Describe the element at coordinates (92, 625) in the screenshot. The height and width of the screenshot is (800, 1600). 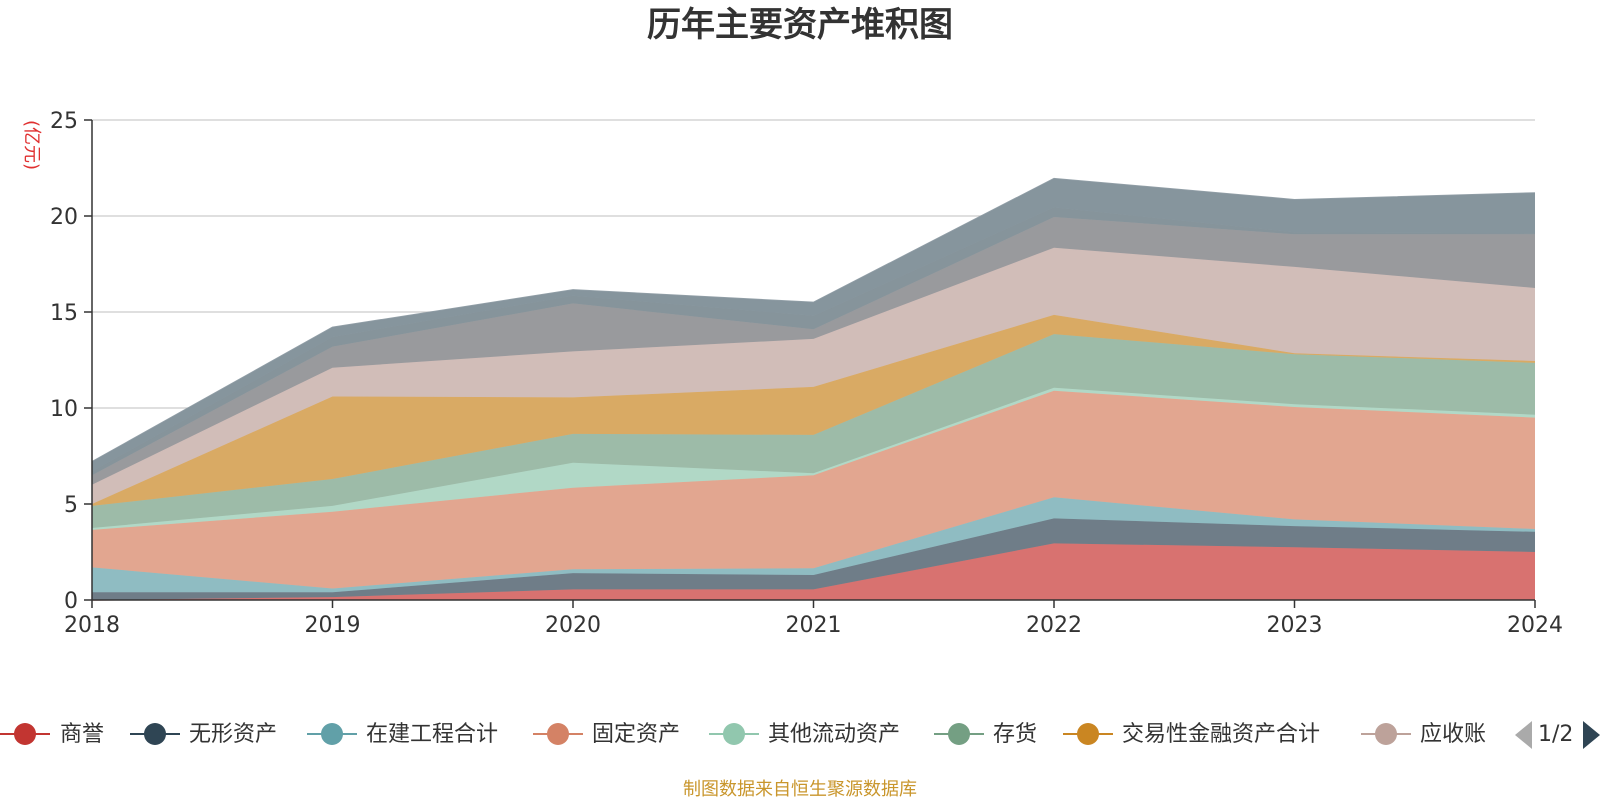
I see `x-tick-label-2018: 2018` at that location.